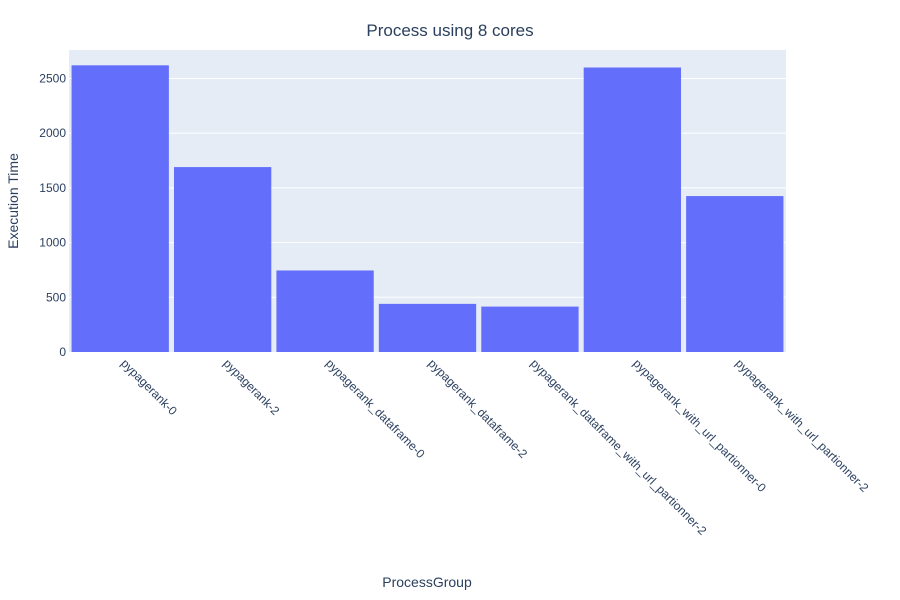  What do you see at coordinates (449, 30) in the screenshot?
I see `chart-title: Process using 8 cores` at bounding box center [449, 30].